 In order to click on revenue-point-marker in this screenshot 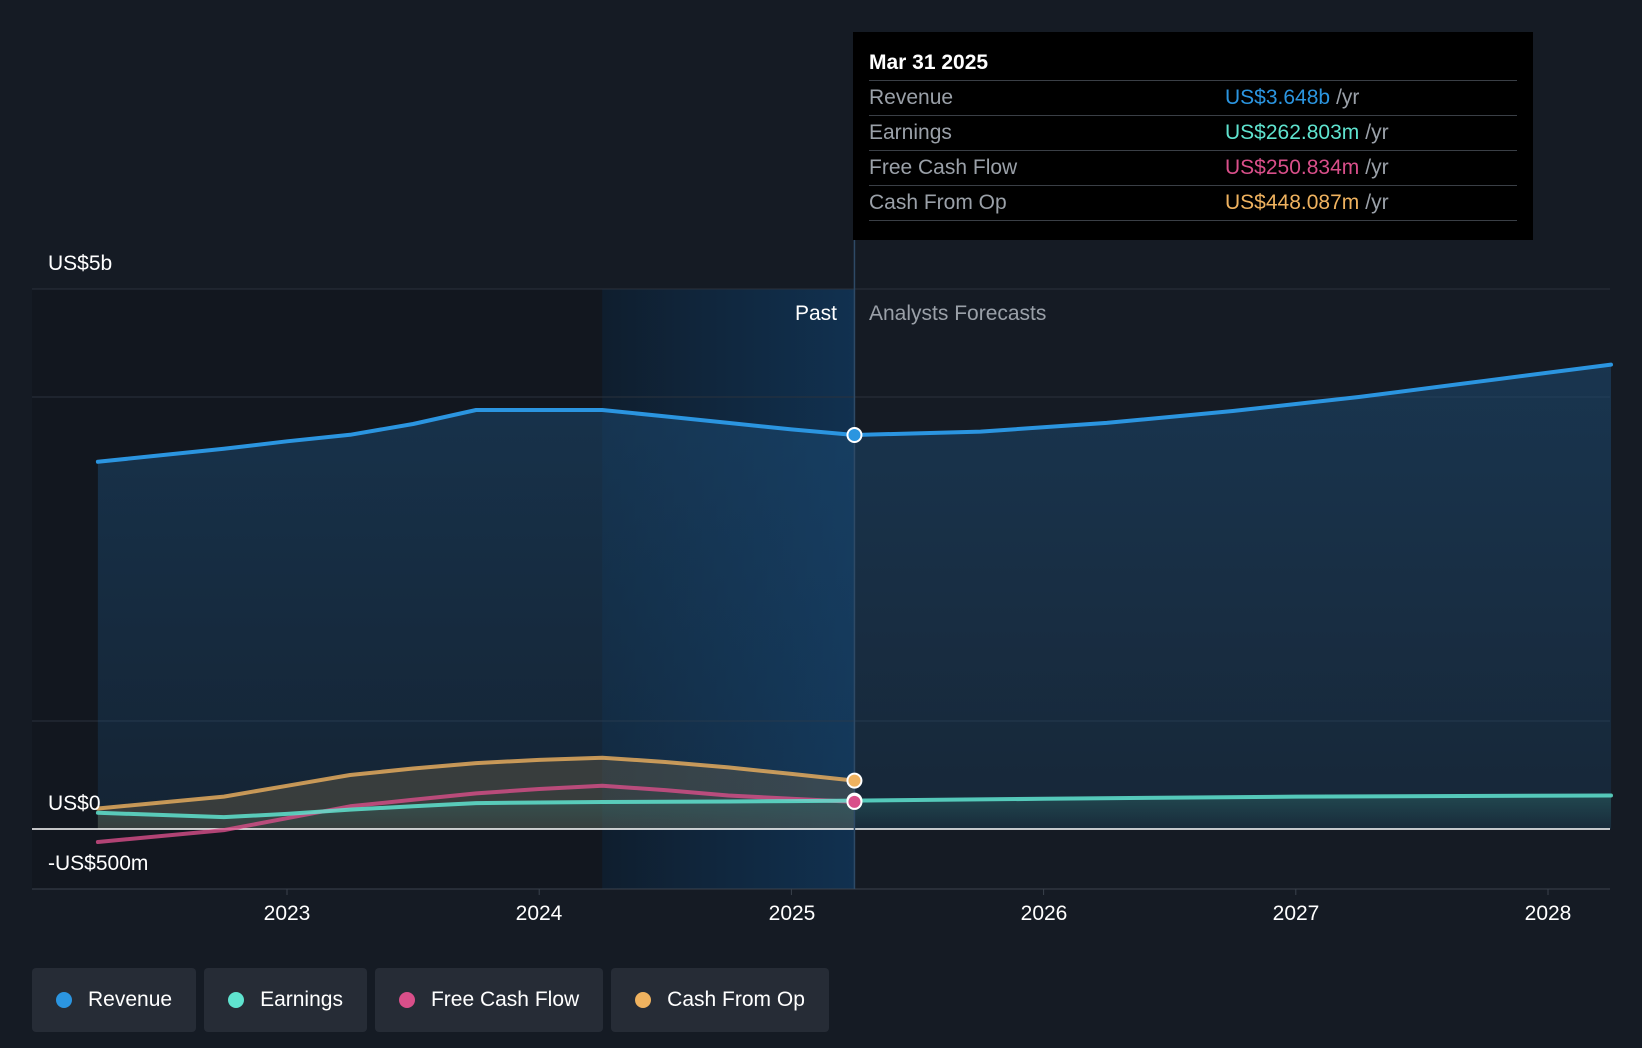, I will do `click(854, 435)`.